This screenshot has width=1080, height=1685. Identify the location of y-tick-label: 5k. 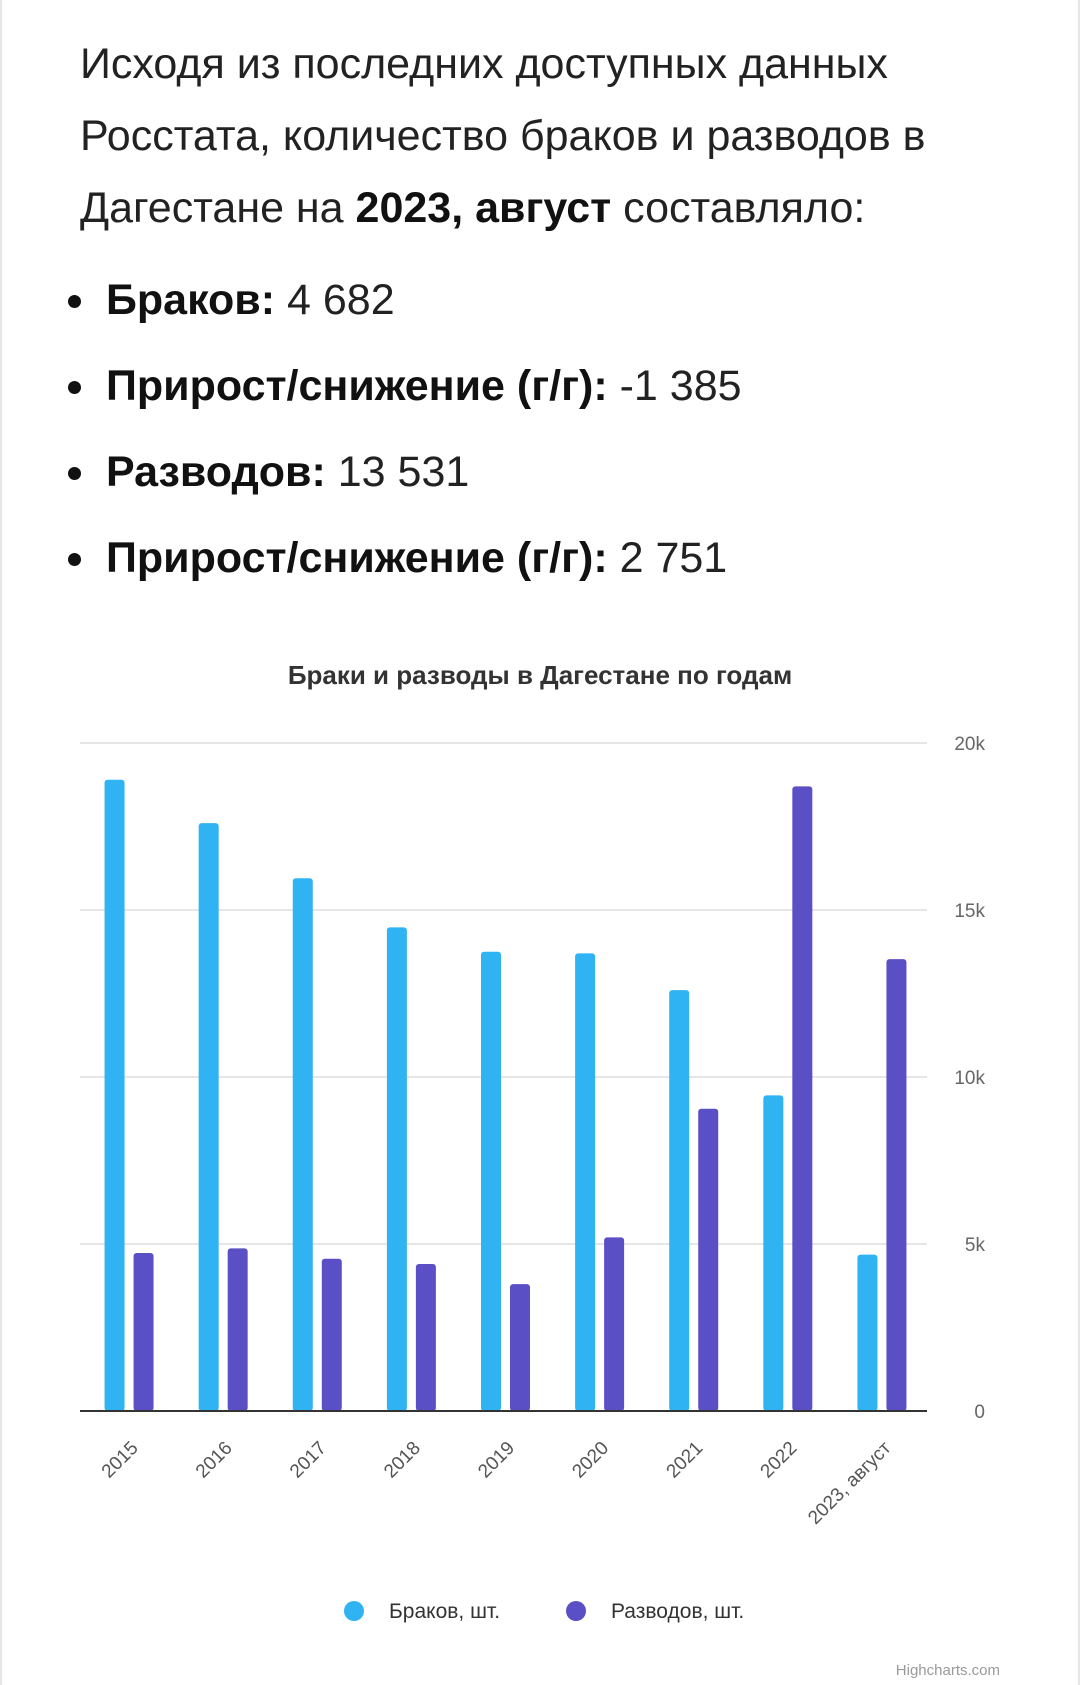
(975, 1245).